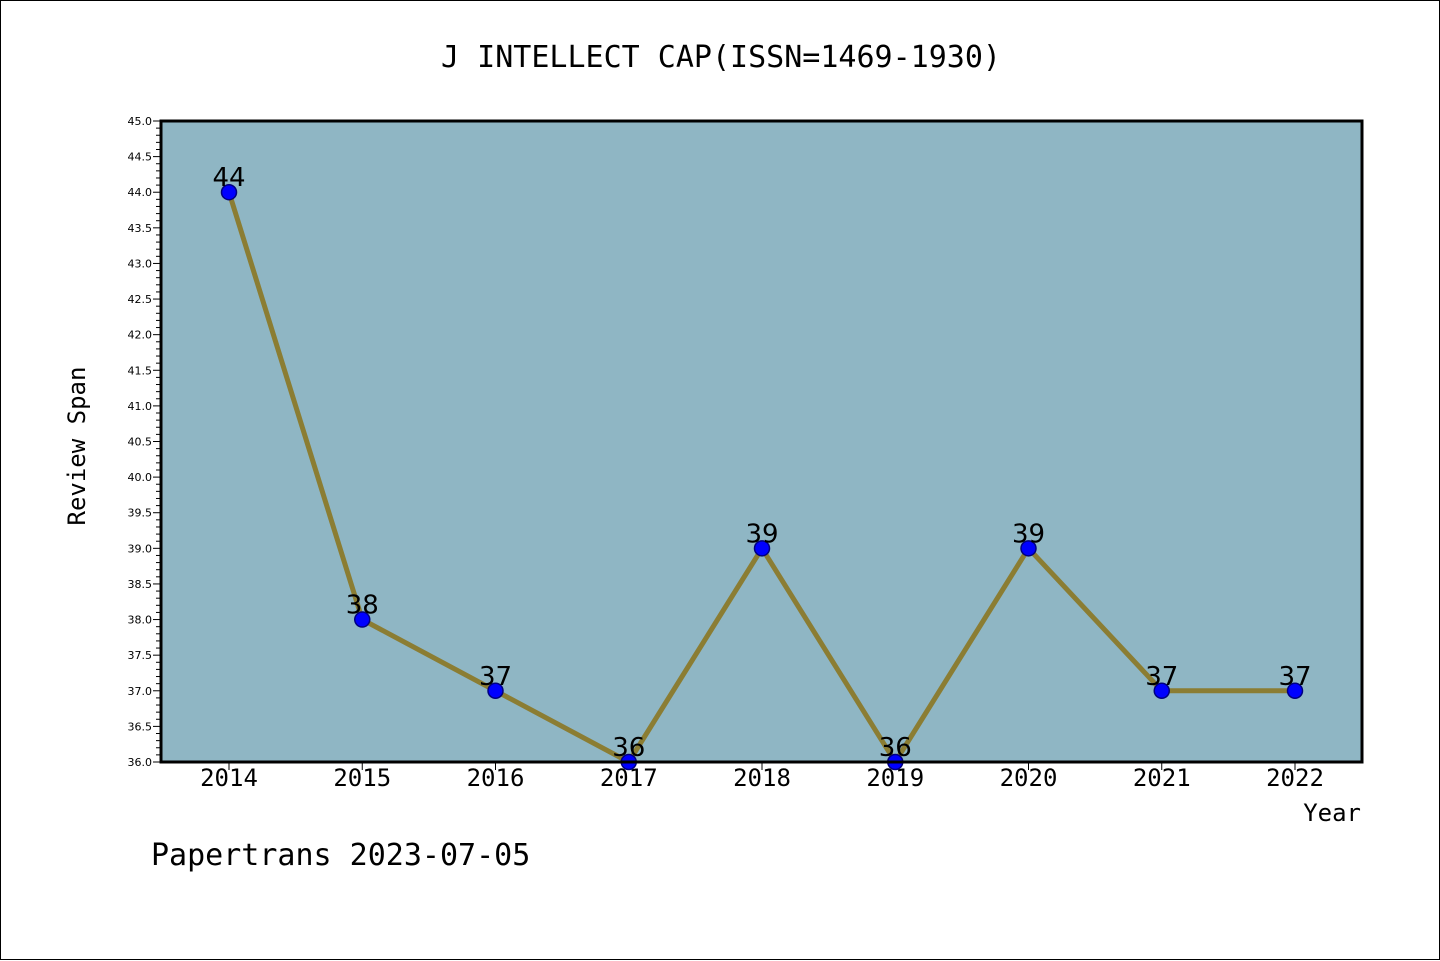 Image resolution: width=1440 pixels, height=961 pixels. I want to click on y-tick-label: 38.5, so click(140, 584).